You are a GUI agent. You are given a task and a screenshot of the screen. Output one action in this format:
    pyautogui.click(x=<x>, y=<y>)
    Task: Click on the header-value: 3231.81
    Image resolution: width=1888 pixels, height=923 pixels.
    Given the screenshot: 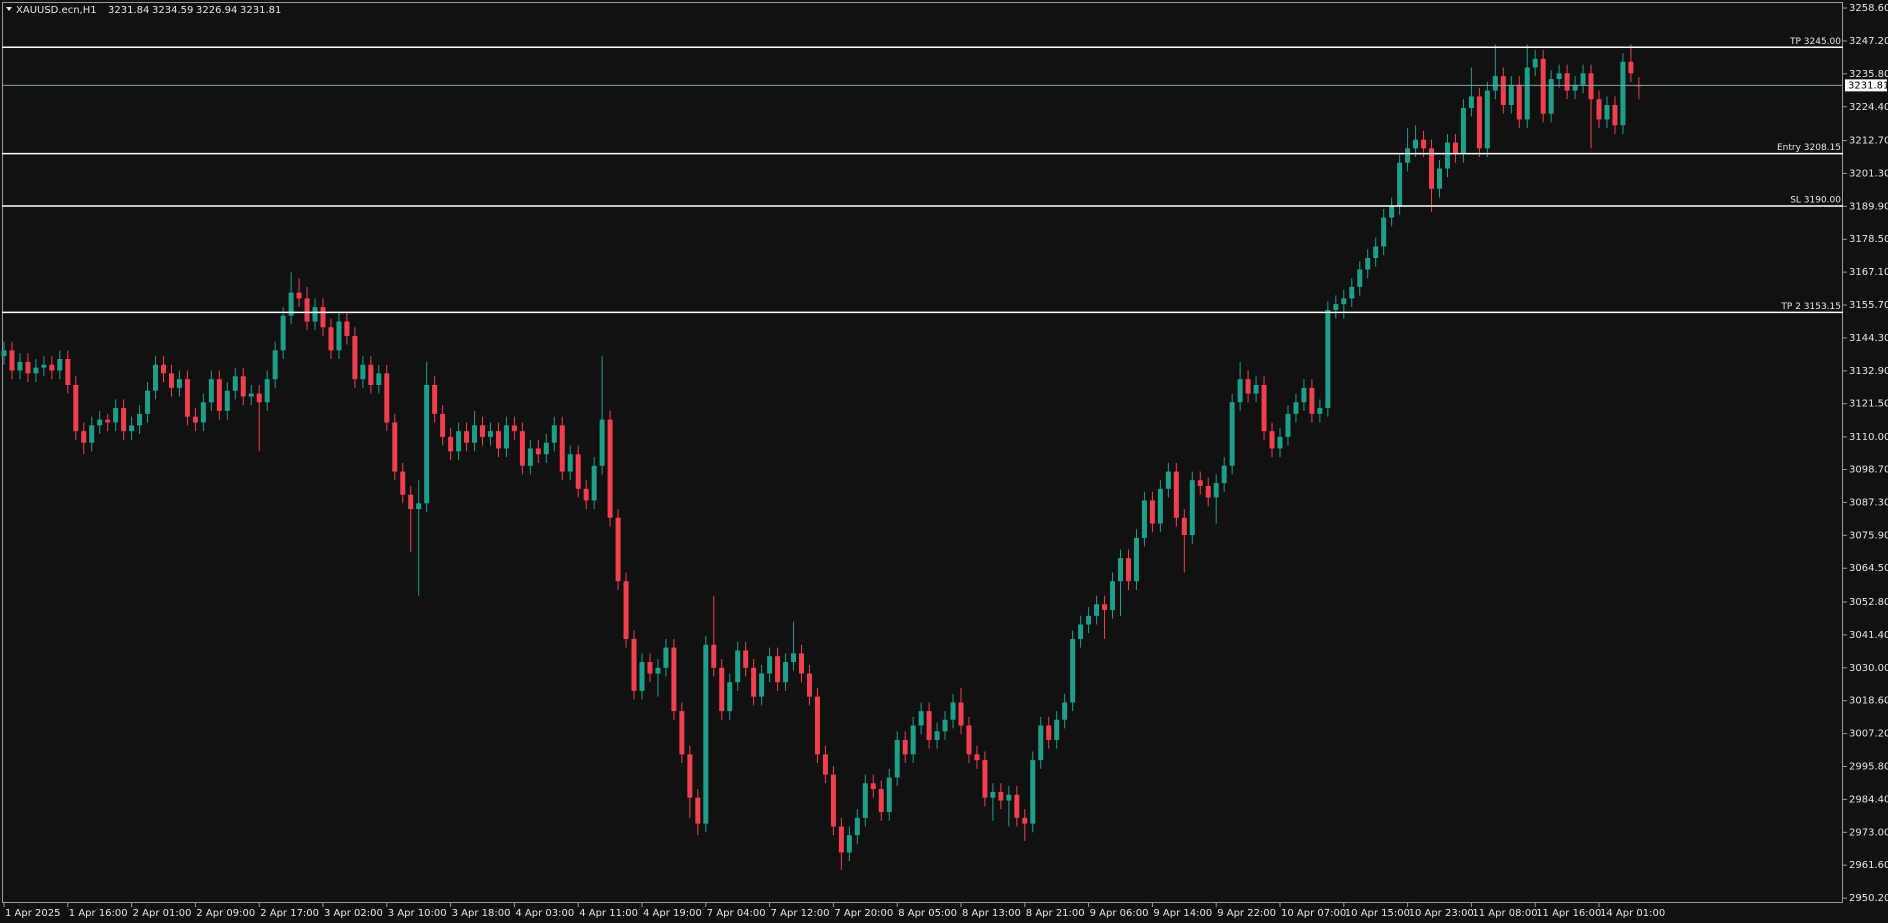 What is the action you would take?
    pyautogui.click(x=260, y=10)
    